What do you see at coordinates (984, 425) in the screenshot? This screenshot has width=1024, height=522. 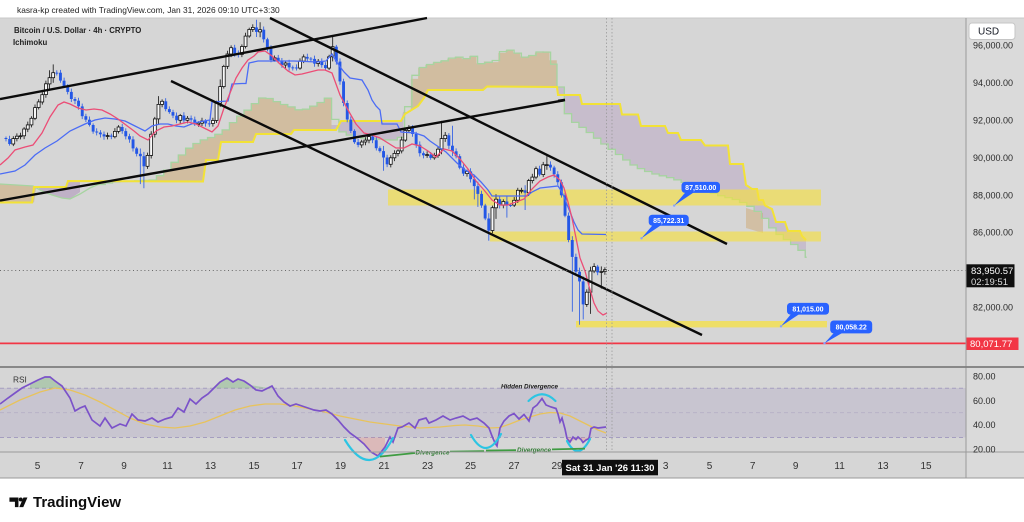 I see `svg-text: 40.00` at bounding box center [984, 425].